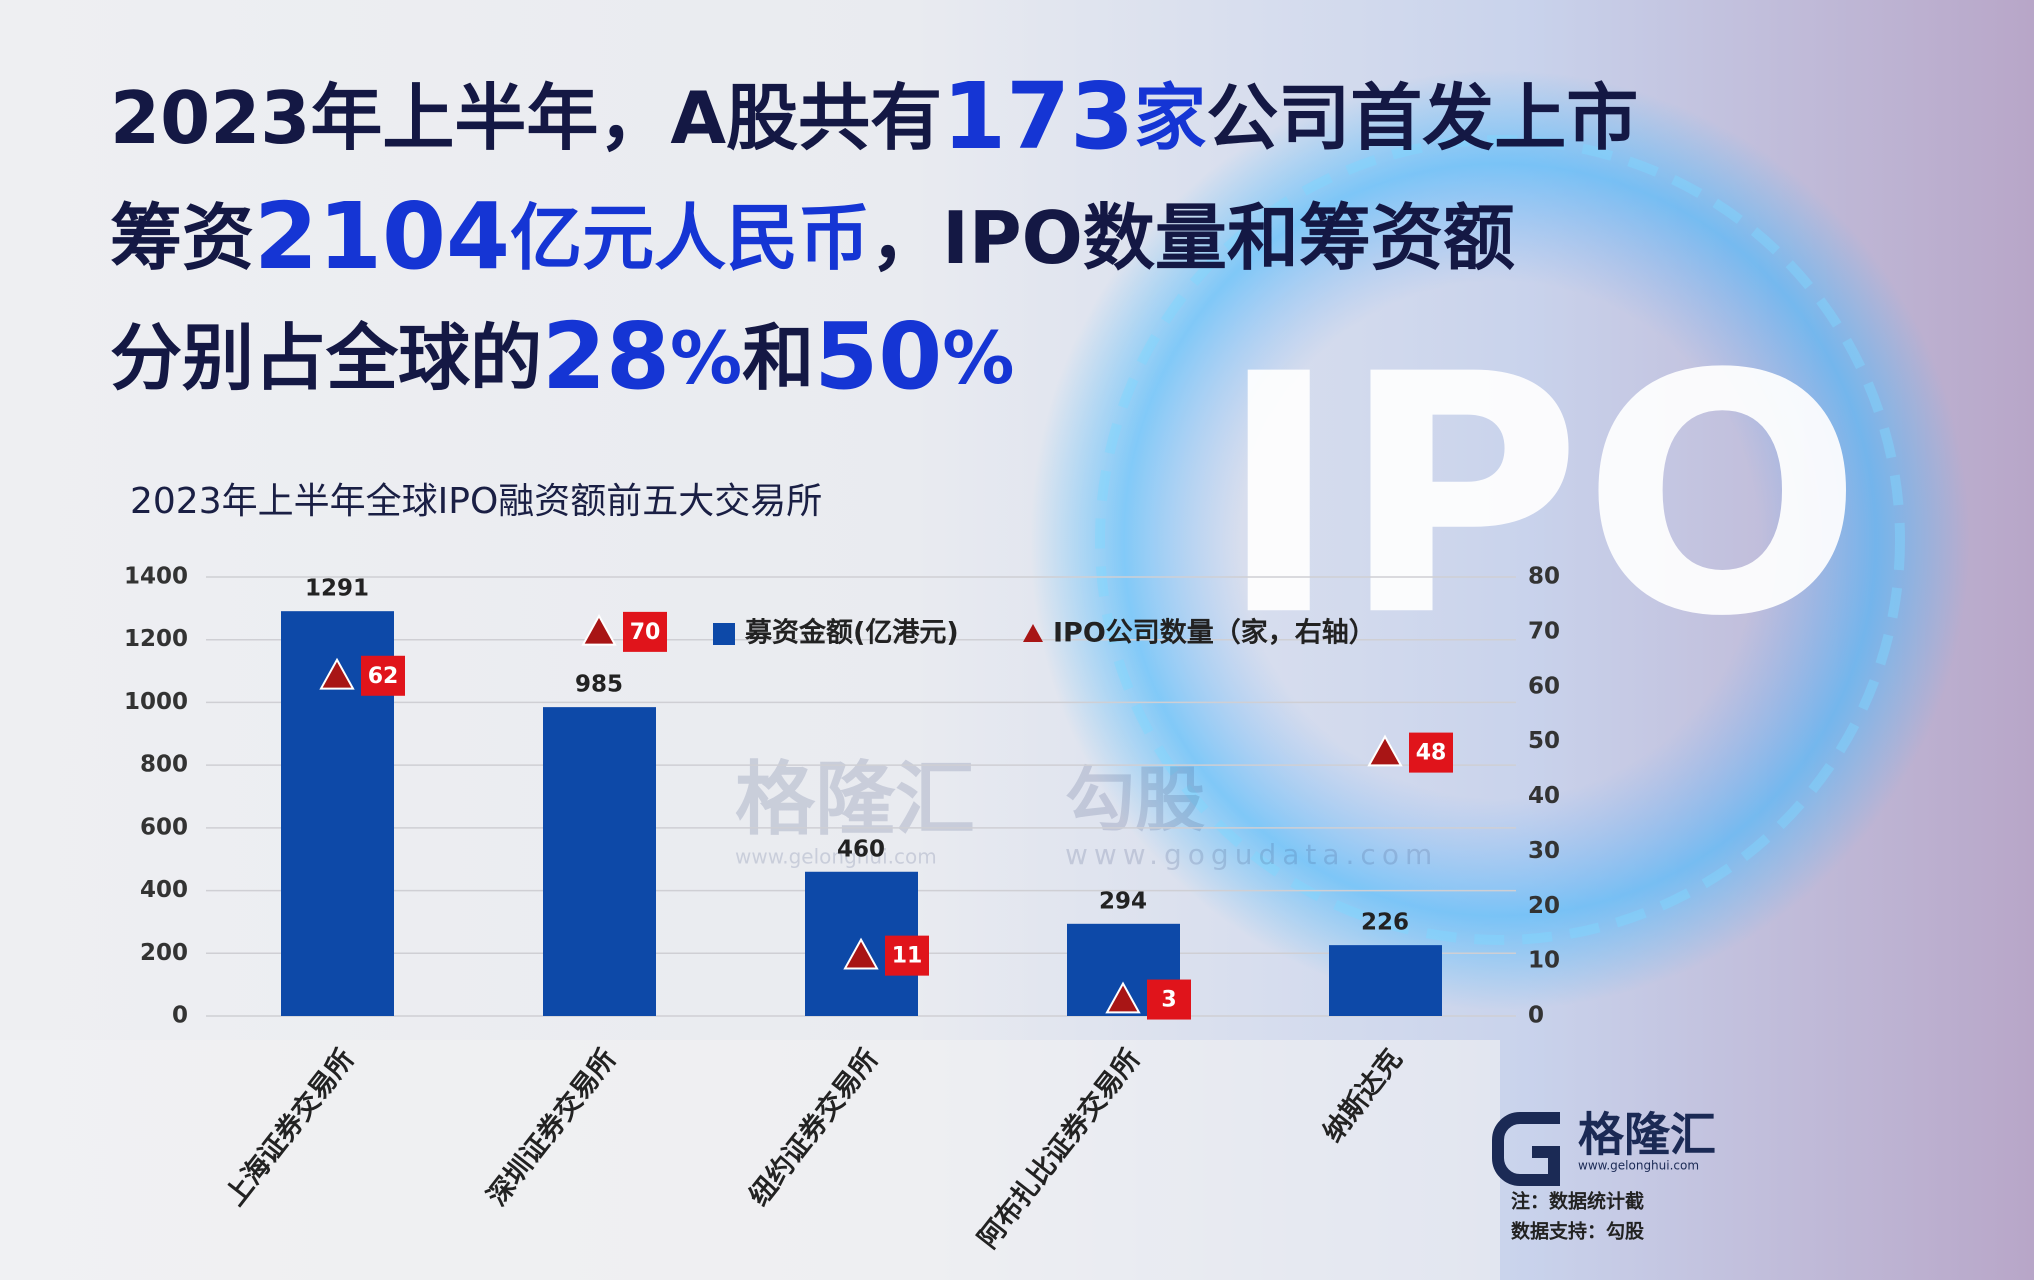 This screenshot has width=2034, height=1280. I want to click on data-label: 11, so click(907, 956).